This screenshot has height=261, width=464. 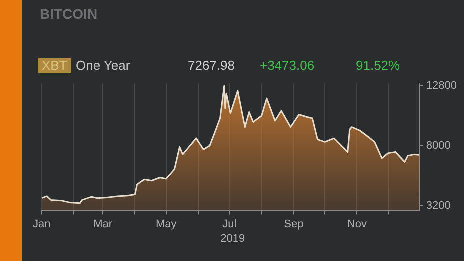 I want to click on x-axis-title: 2019, so click(x=233, y=239).